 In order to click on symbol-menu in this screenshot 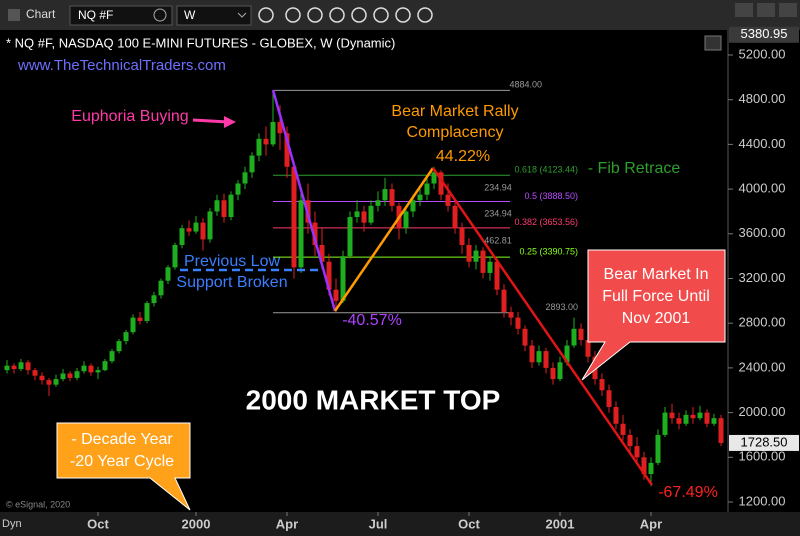, I will do `click(160, 15)`.